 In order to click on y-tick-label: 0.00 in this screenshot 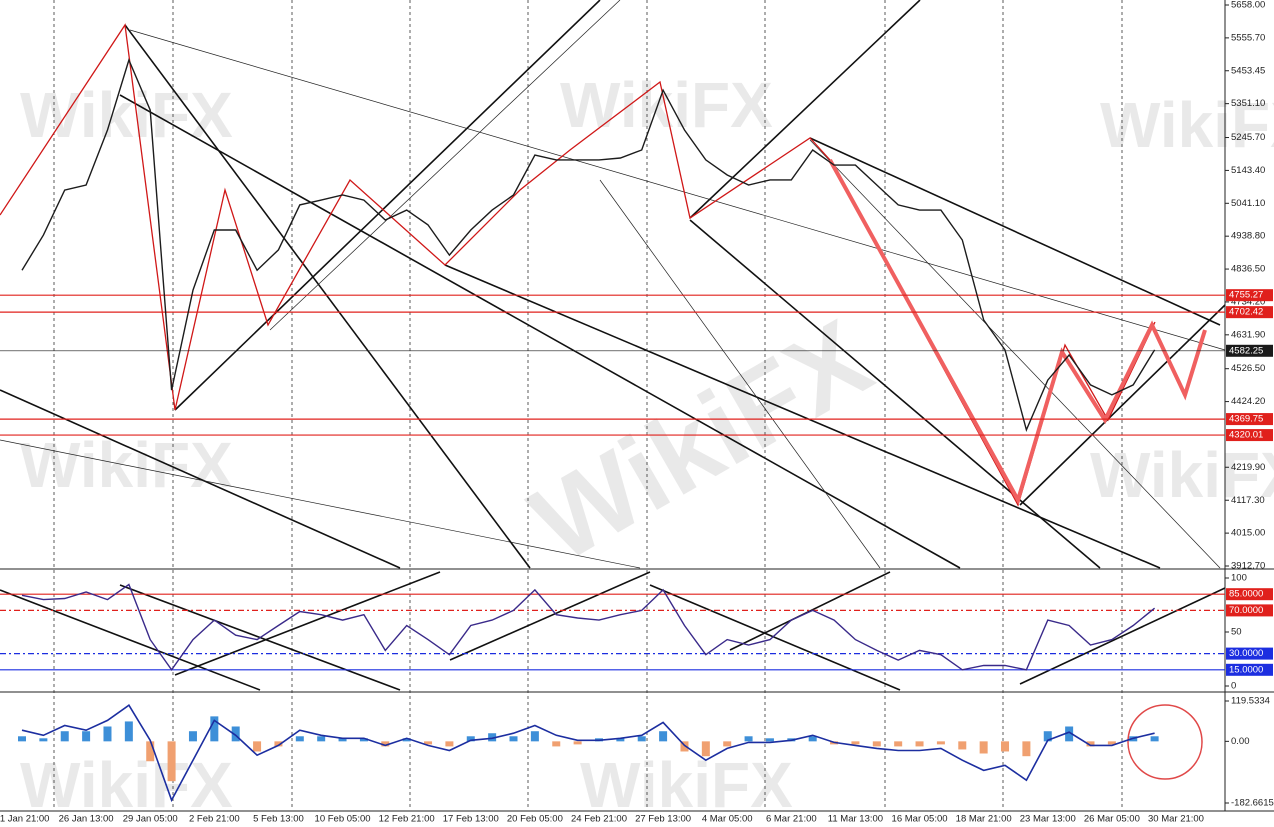, I will do `click(1240, 741)`.